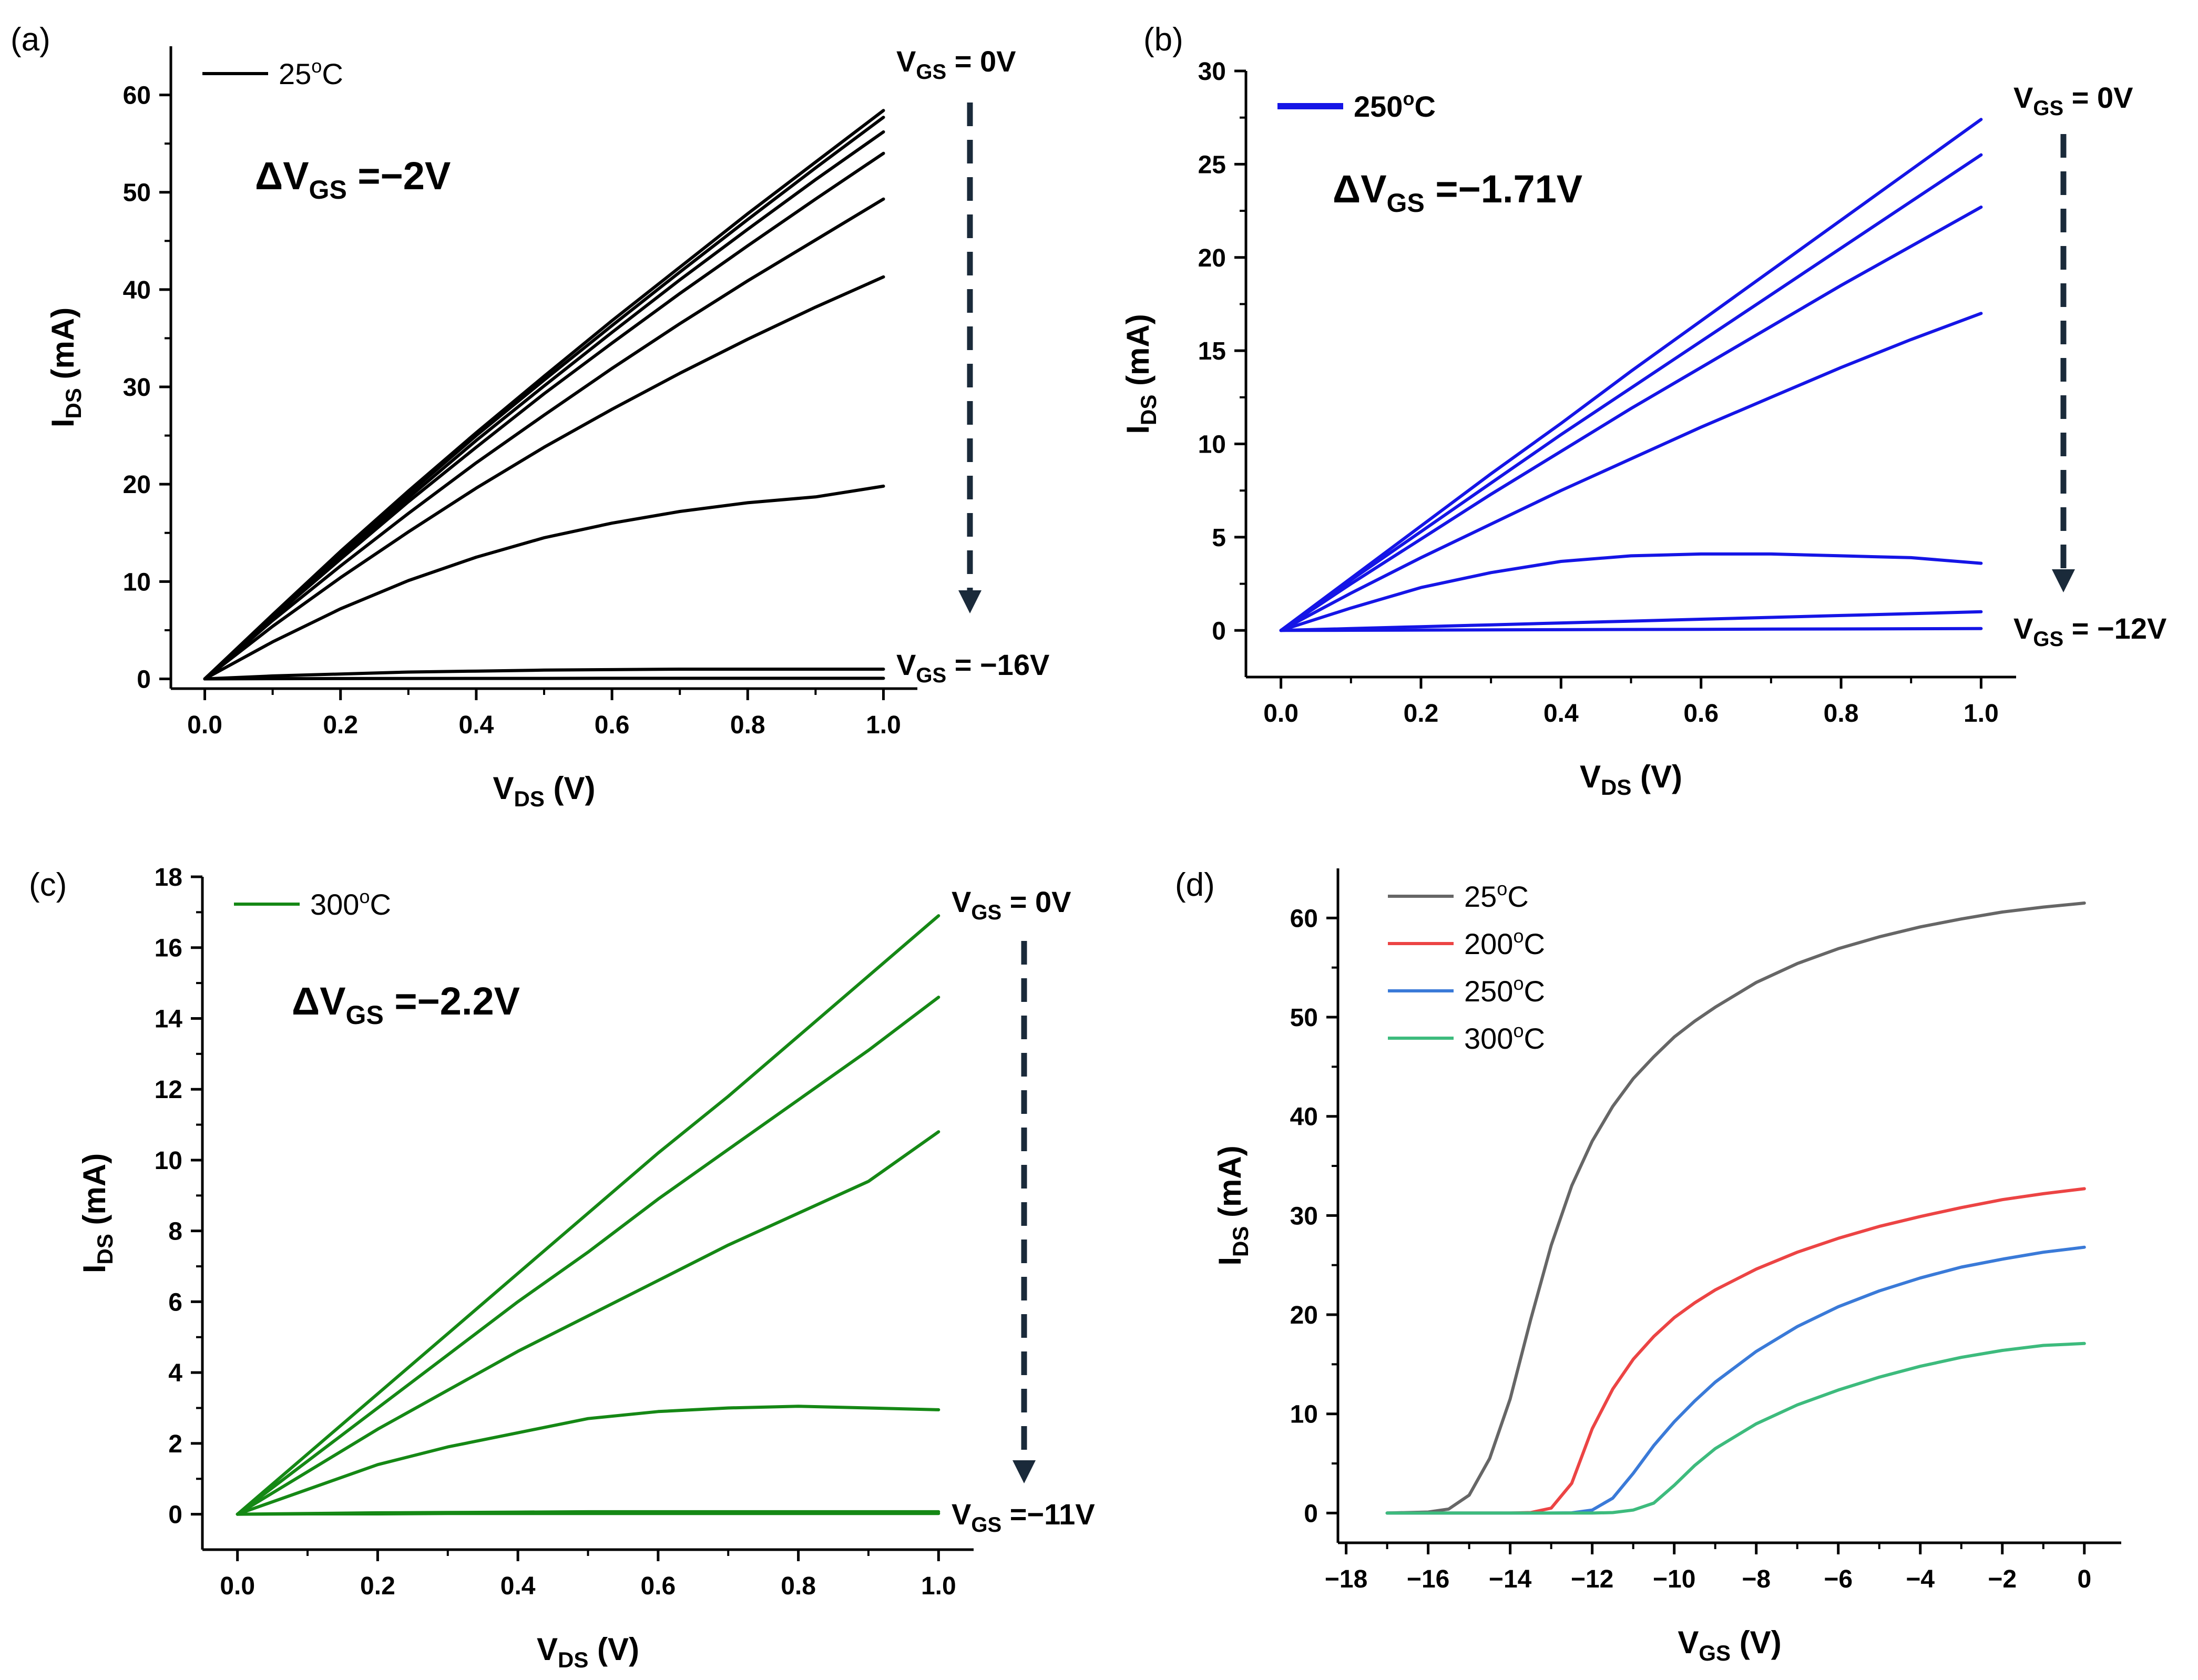  I want to click on legend-label: 300oC, so click(350, 903).